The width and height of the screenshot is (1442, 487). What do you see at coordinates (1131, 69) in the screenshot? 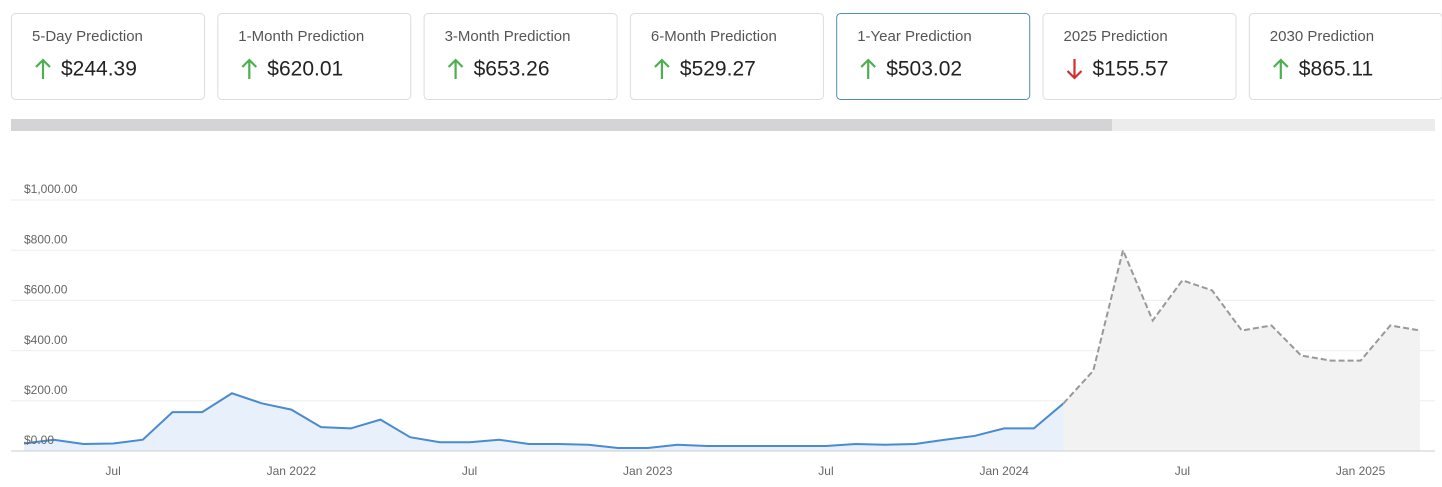
I see `card-value: $155.57` at bounding box center [1131, 69].